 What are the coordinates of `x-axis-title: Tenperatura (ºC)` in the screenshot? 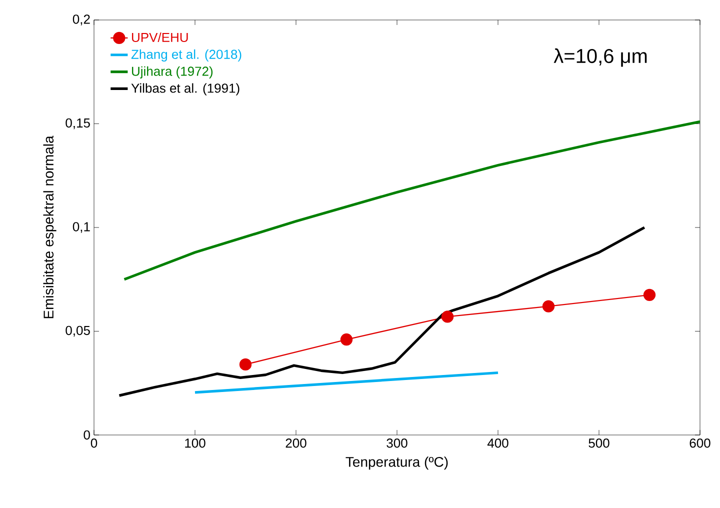 It's located at (397, 463).